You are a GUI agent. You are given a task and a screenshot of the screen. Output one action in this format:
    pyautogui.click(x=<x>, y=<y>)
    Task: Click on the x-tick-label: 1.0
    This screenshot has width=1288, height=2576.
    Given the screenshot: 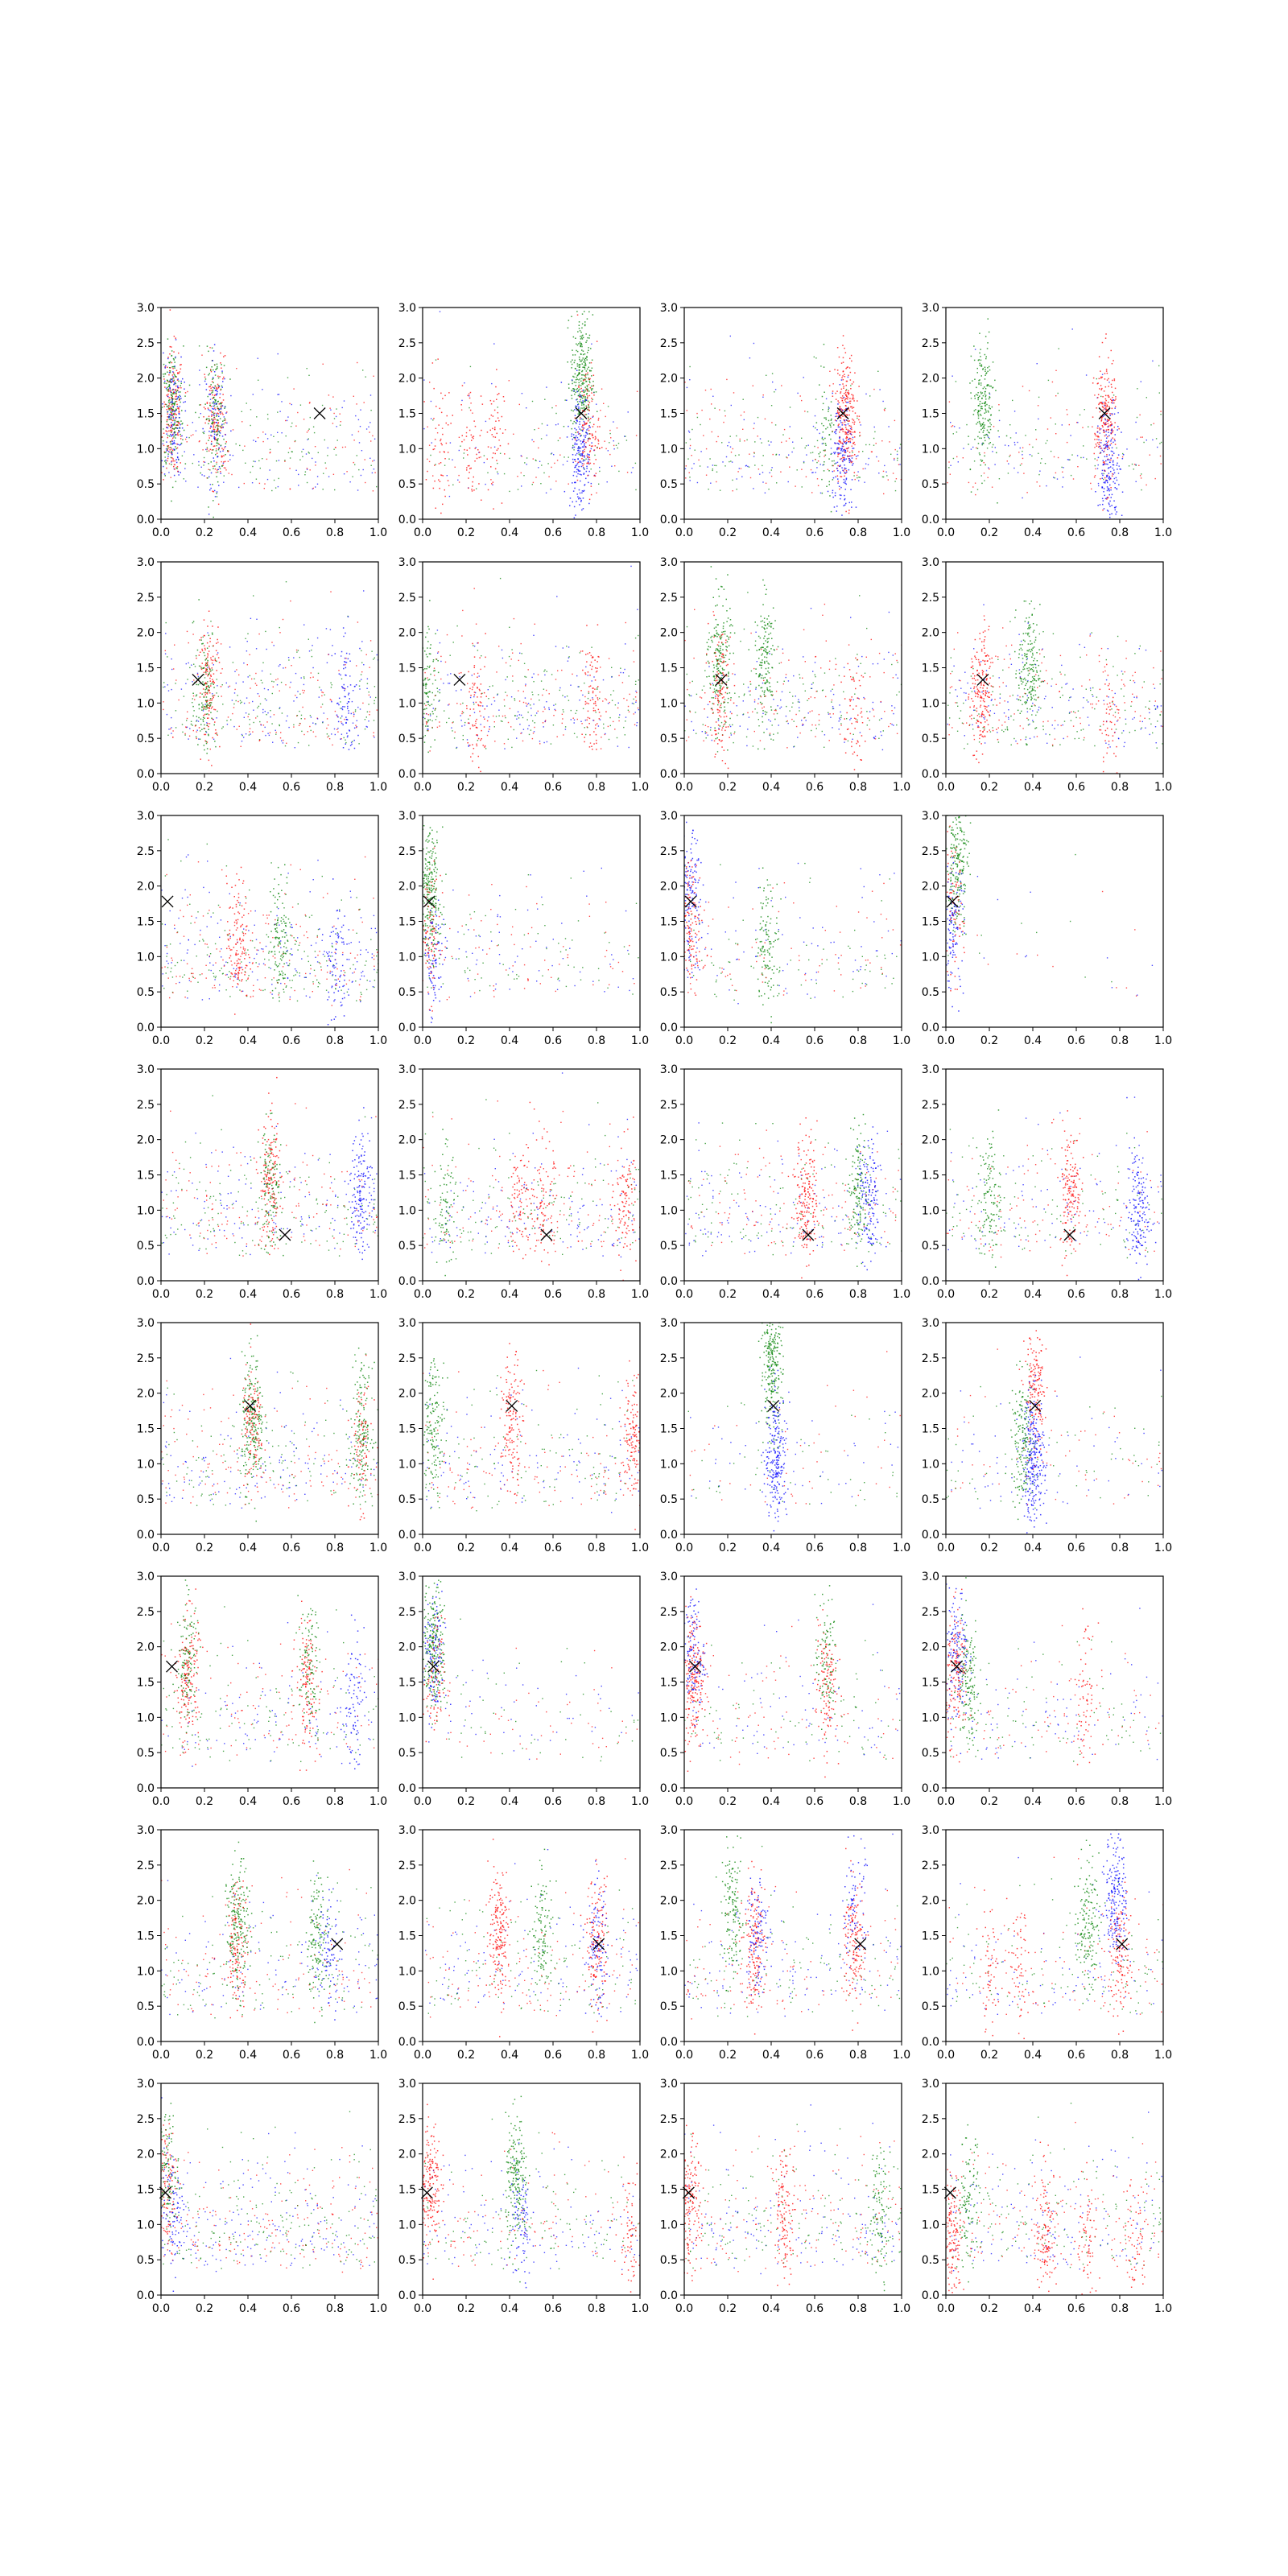 What is the action you would take?
    pyautogui.click(x=640, y=532)
    